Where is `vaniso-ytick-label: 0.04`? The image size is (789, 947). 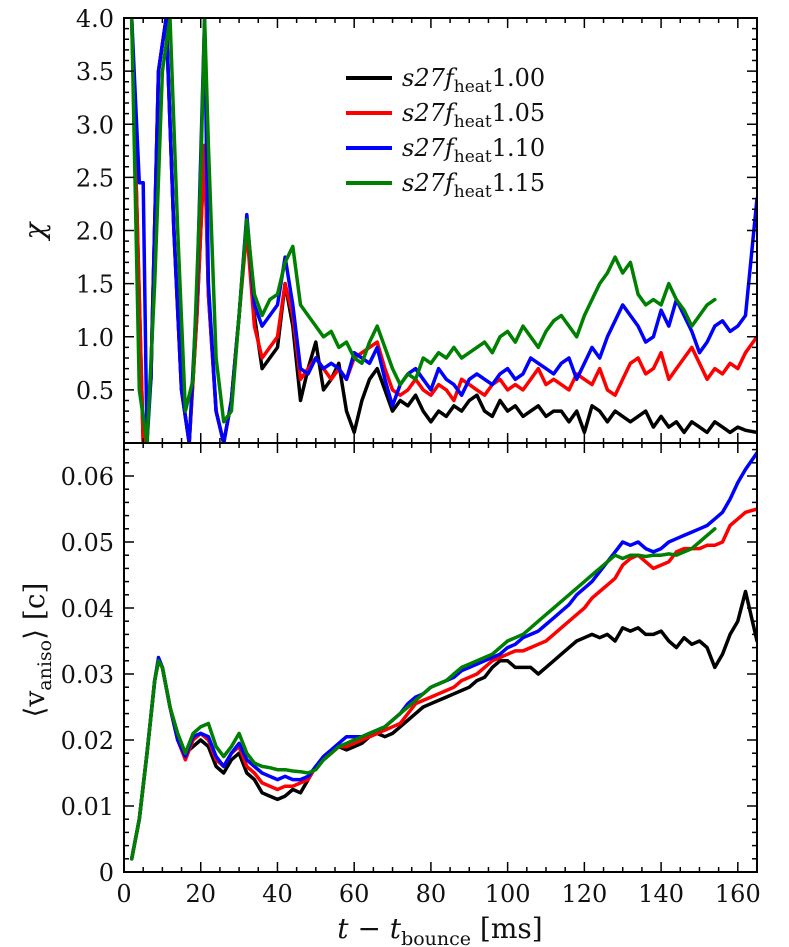
vaniso-ytick-label: 0.04 is located at coordinates (87, 609).